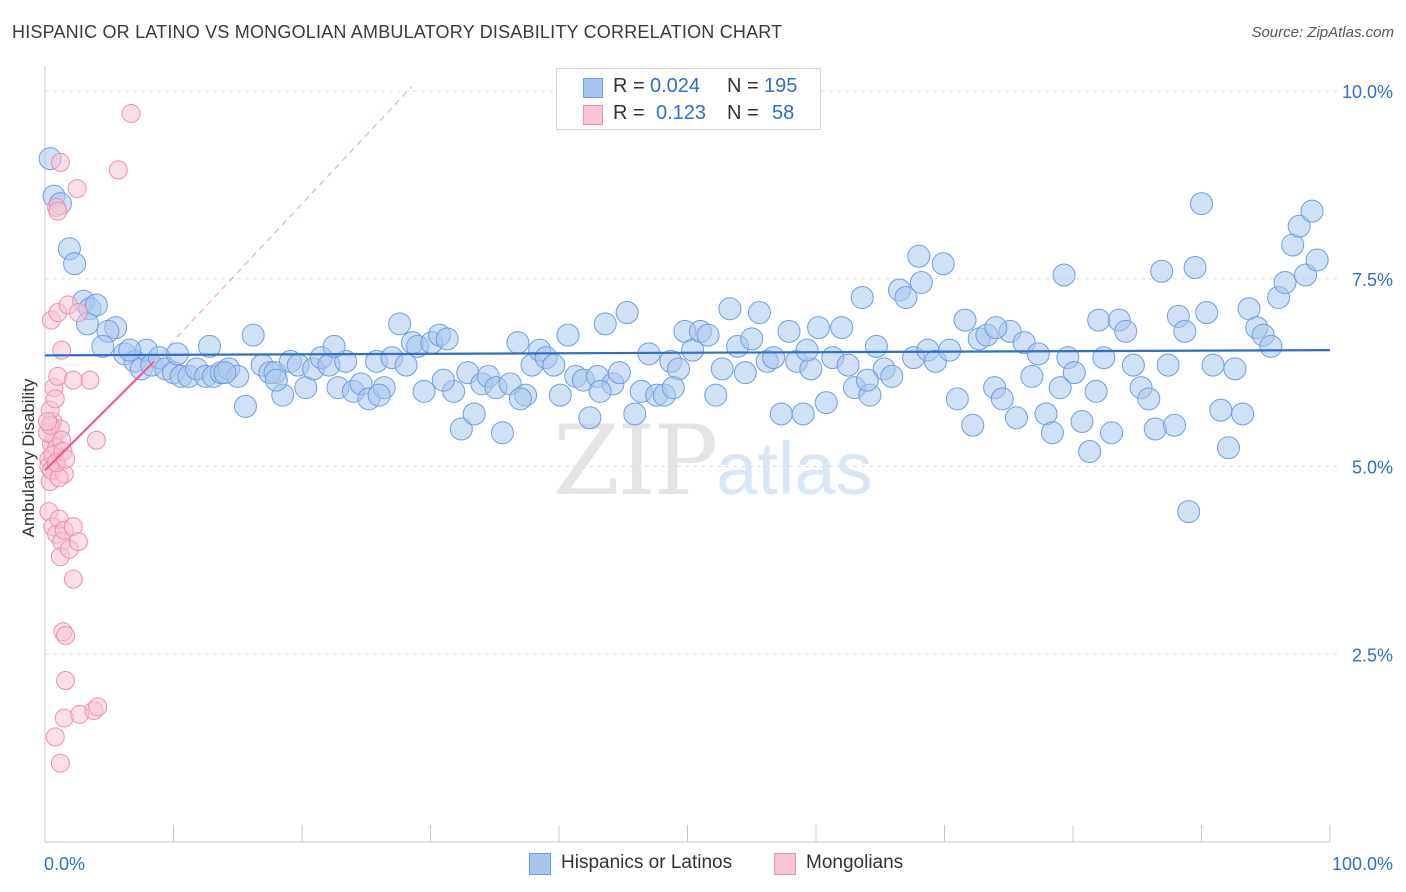 The height and width of the screenshot is (892, 1406). Describe the element at coordinates (675, 86) in the screenshot. I see `stats-r-value: 0.024` at that location.